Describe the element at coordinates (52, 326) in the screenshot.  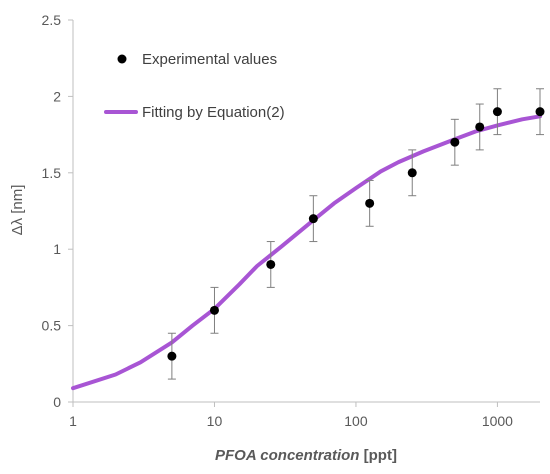
I see `y-tick-label: 0.5` at that location.